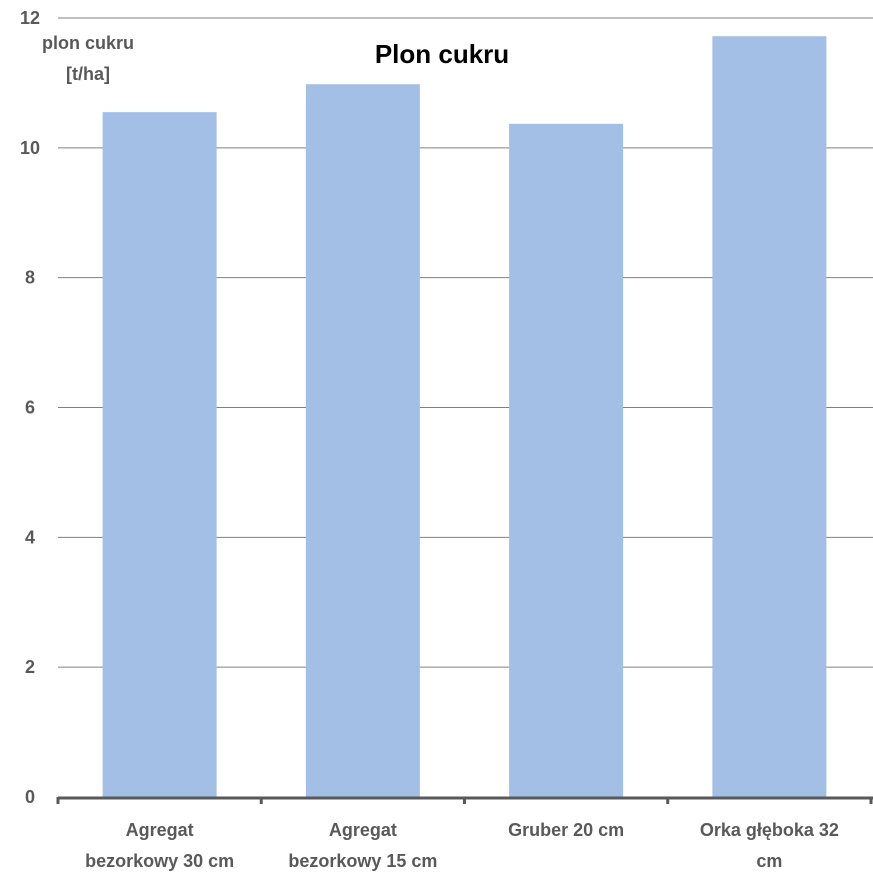 The height and width of the screenshot is (872, 873). I want to click on x-axis, so click(464, 800).